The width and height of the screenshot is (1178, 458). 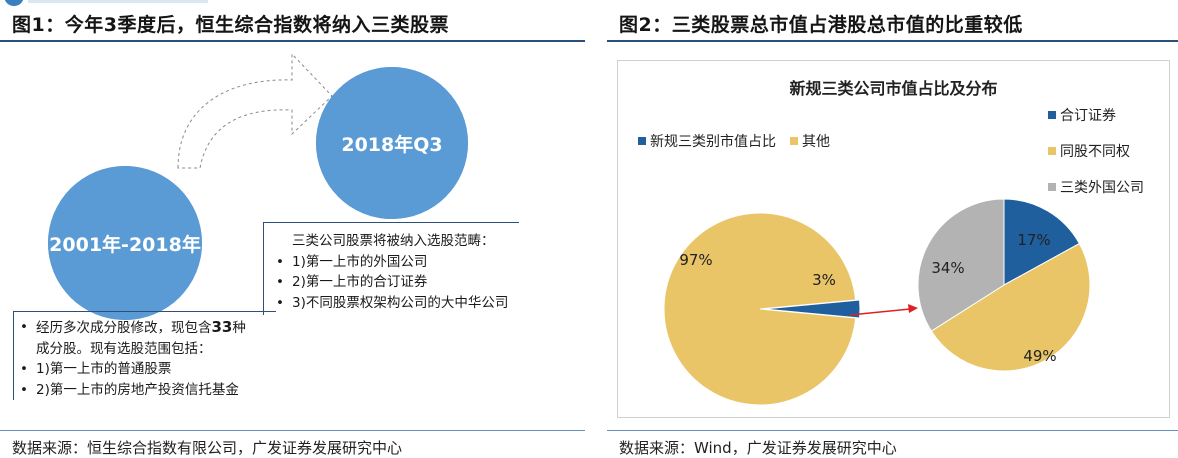 What do you see at coordinates (821, 25) in the screenshot?
I see `figure-2-title: 图2：三类股票总市值占港股总市值的比重较低` at bounding box center [821, 25].